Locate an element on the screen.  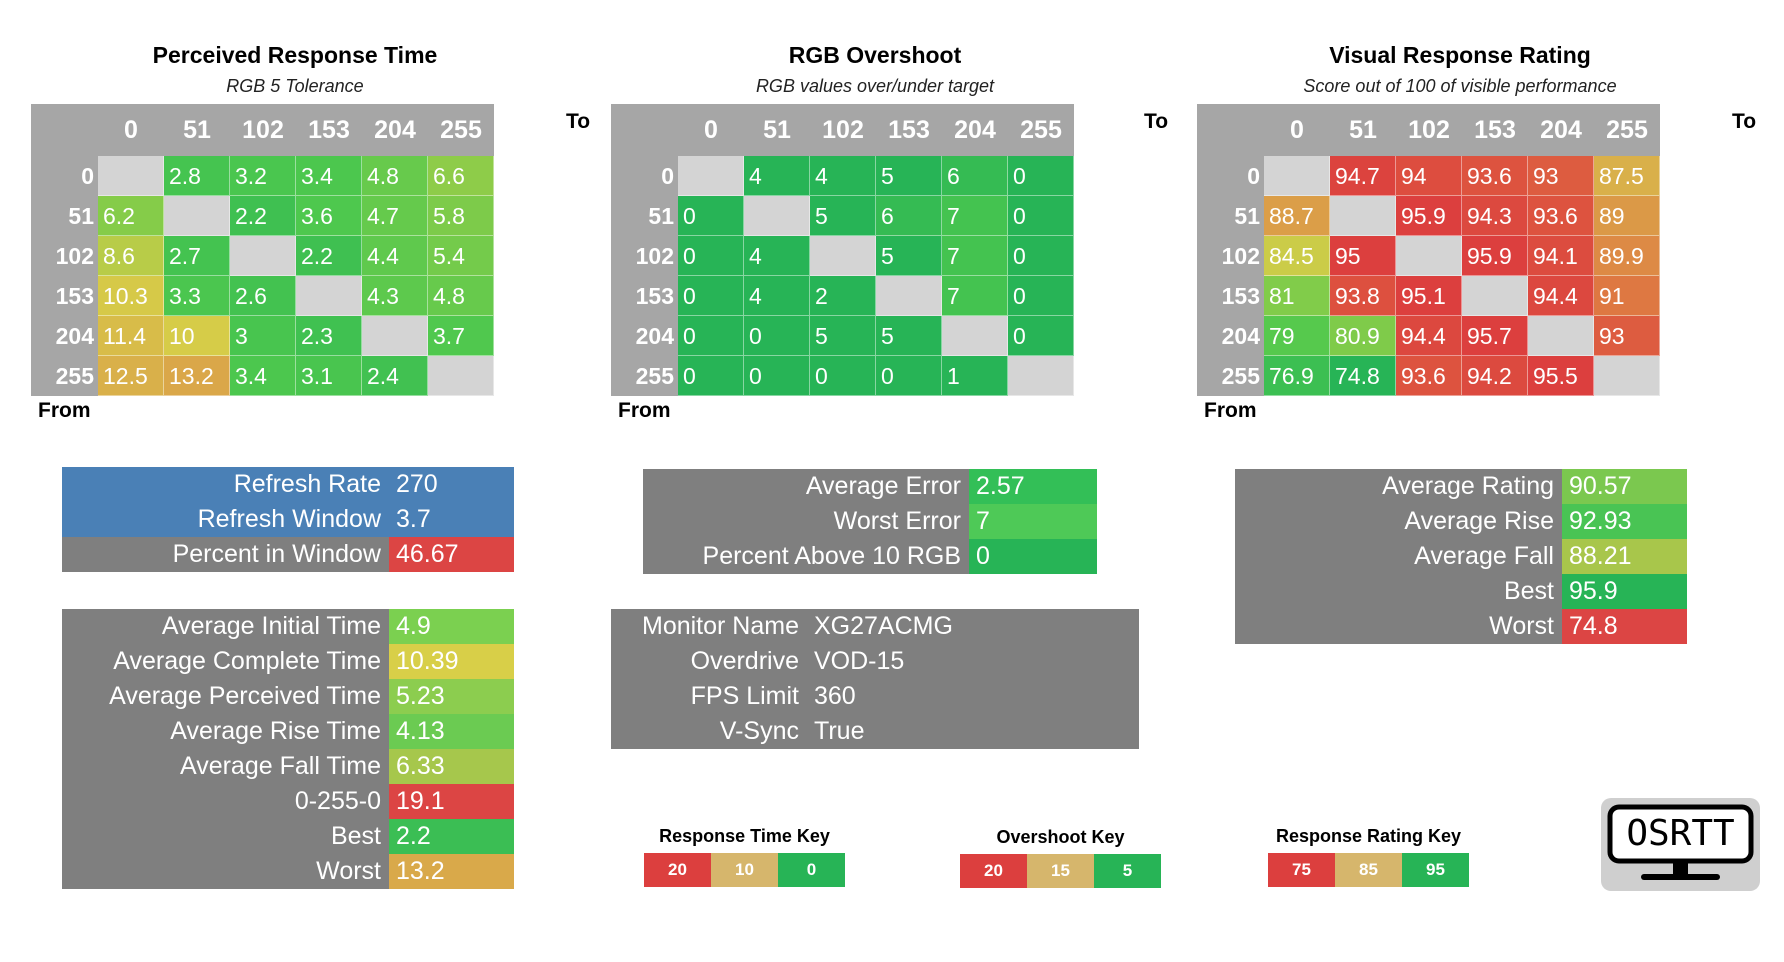
vrr-cell: 76.9 is located at coordinates (1297, 376).